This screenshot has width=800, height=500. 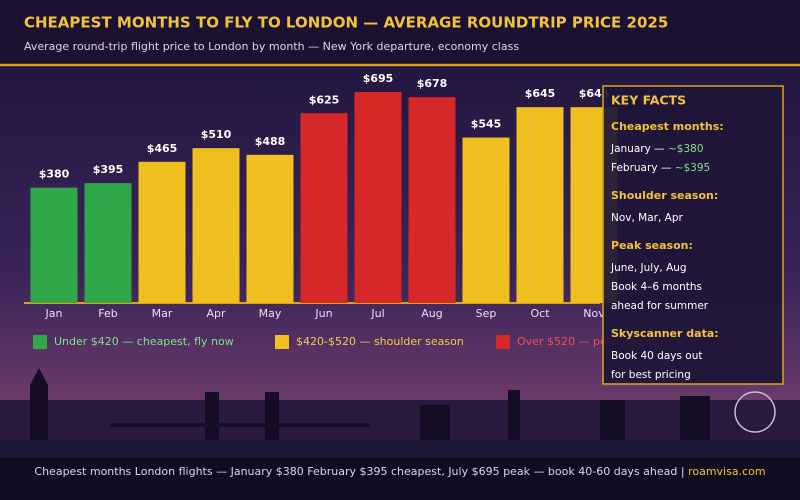 I want to click on fact-value: ~$380, so click(x=686, y=149).